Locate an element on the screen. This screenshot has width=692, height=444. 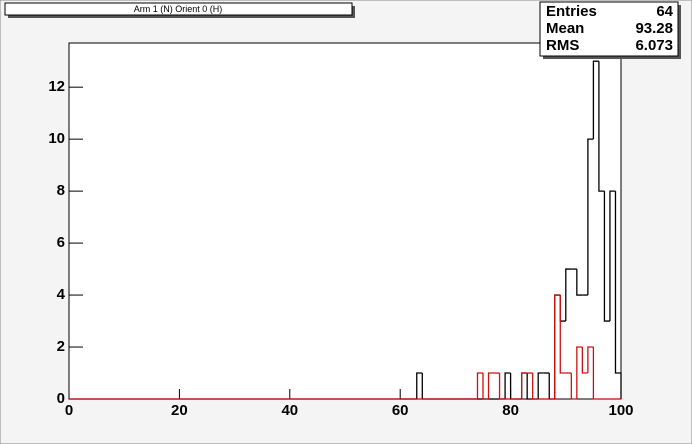
chart-title: Arm 1 (N) Orient 0 (H) is located at coordinates (178, 9).